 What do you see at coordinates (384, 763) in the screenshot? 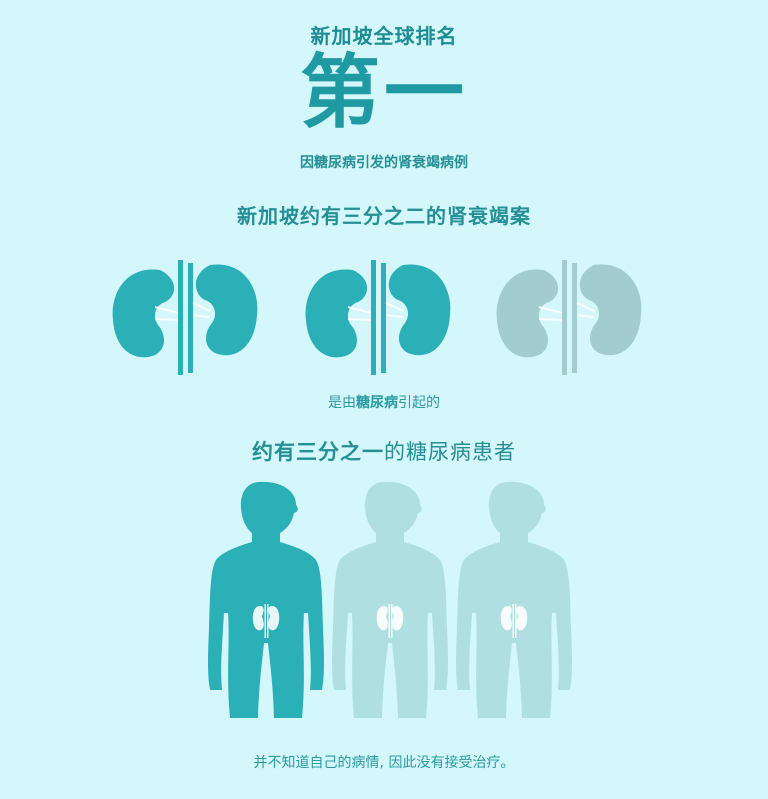
I see `footer-note: 并不知道自己的病情, 因此没有接受治疗。` at bounding box center [384, 763].